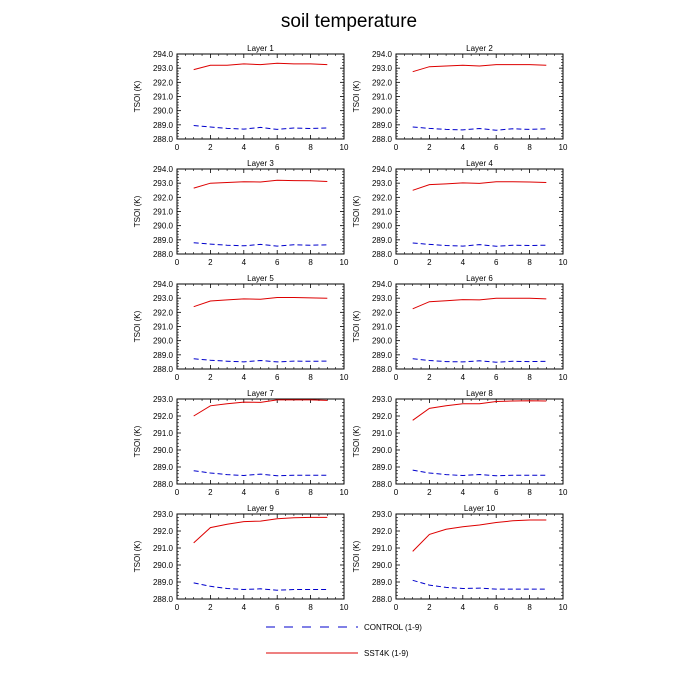  Describe the element at coordinates (349, 21) in the screenshot. I see `figure-title: soil temperature` at that location.